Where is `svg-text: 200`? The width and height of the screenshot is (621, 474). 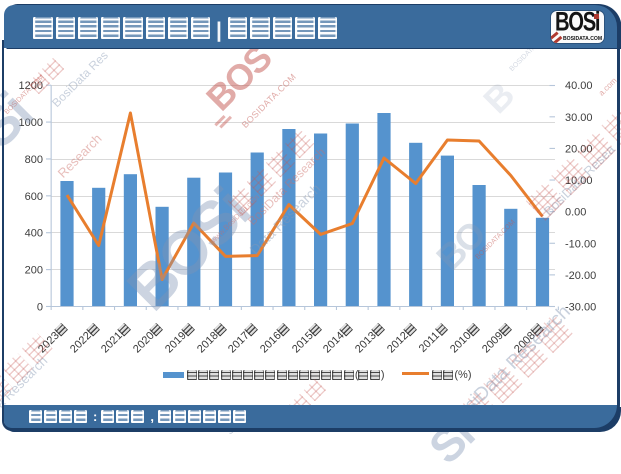 svg-text: 200 is located at coordinates (34, 271).